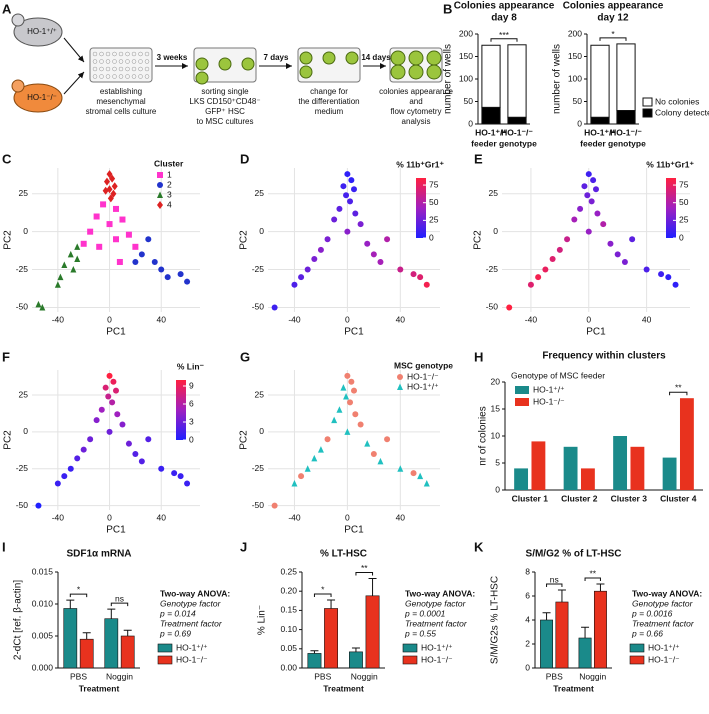 This screenshot has height=714, width=709. I want to click on chart-title: Colonies appearance, so click(504, 6).